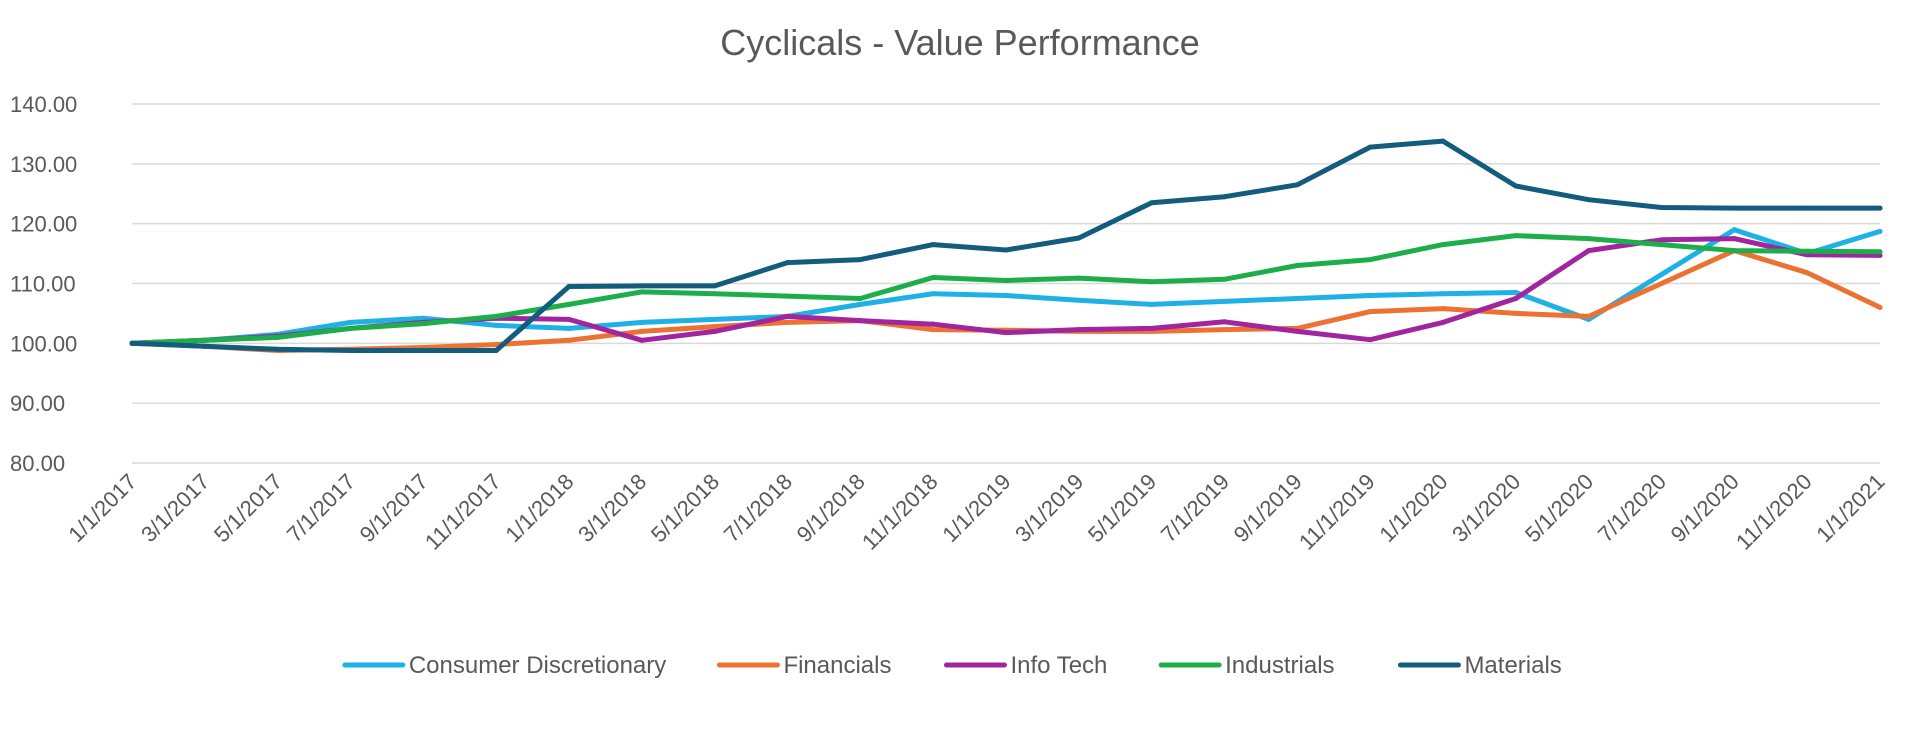 The image size is (1920, 745). I want to click on y-tick-label: 100.00, so click(43, 343).